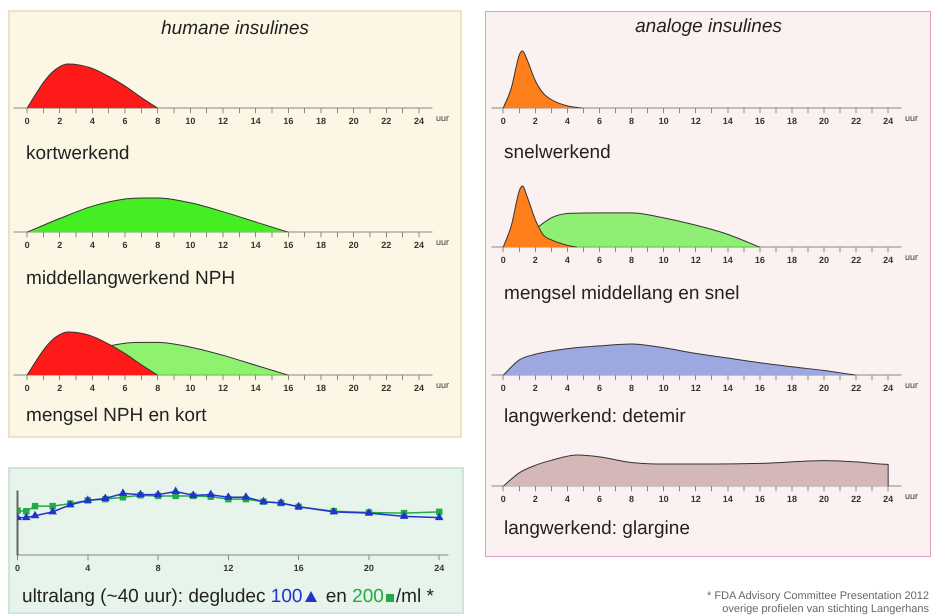  I want to click on text: analoge insulines, so click(708, 27).